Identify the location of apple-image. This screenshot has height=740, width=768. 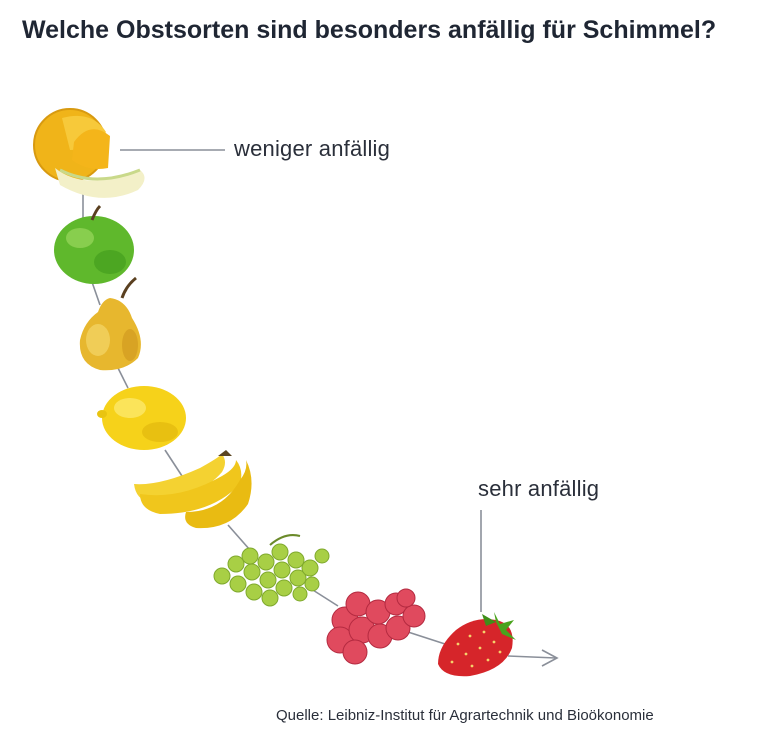
(94, 244).